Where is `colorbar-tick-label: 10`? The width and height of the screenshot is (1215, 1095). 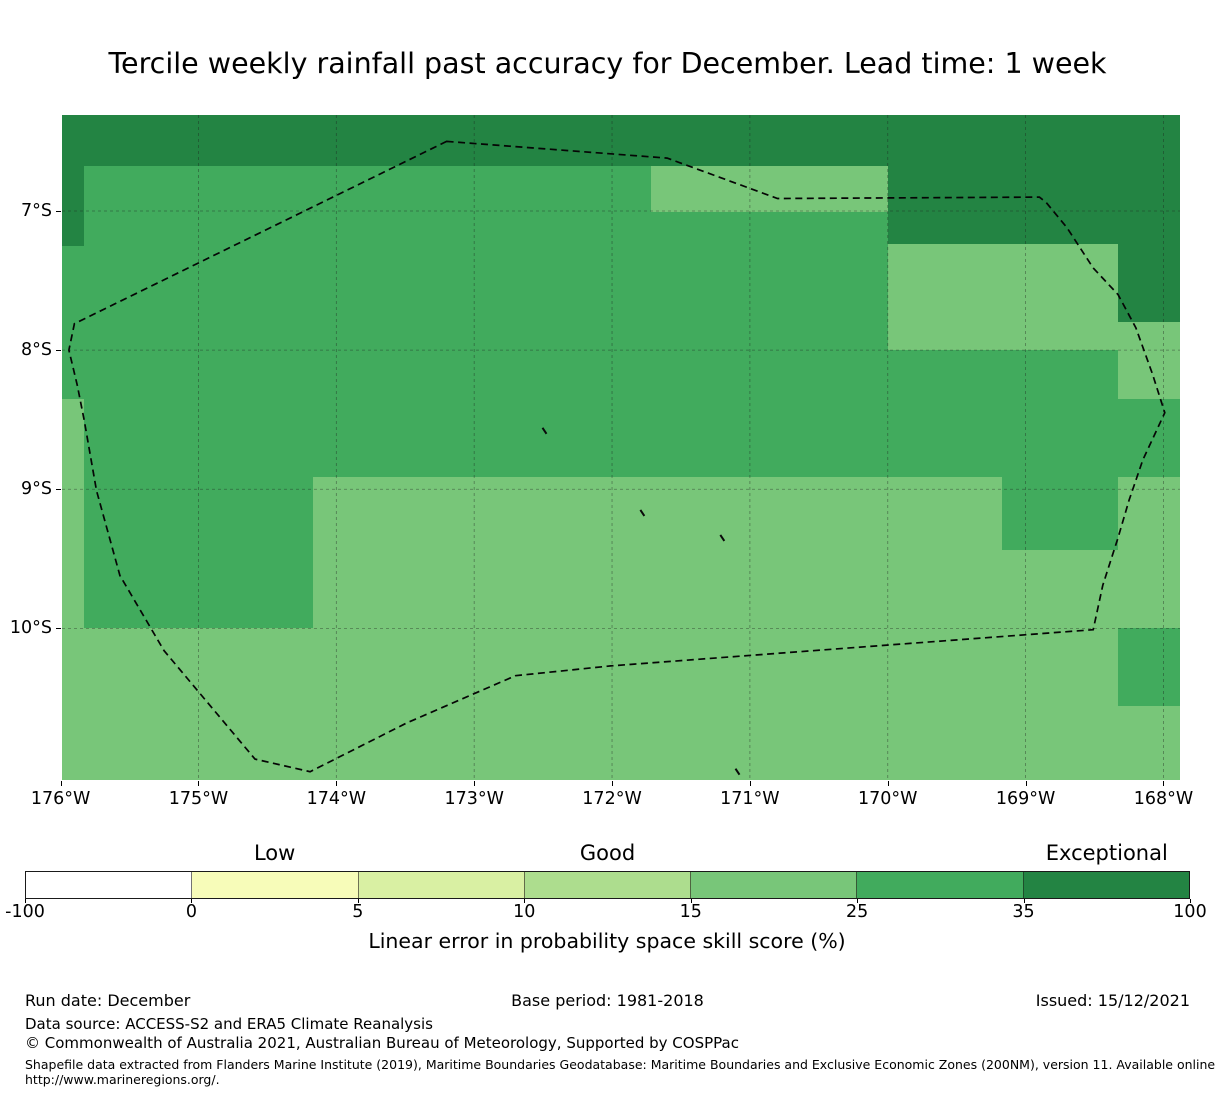
colorbar-tick-label: 10 is located at coordinates (524, 912).